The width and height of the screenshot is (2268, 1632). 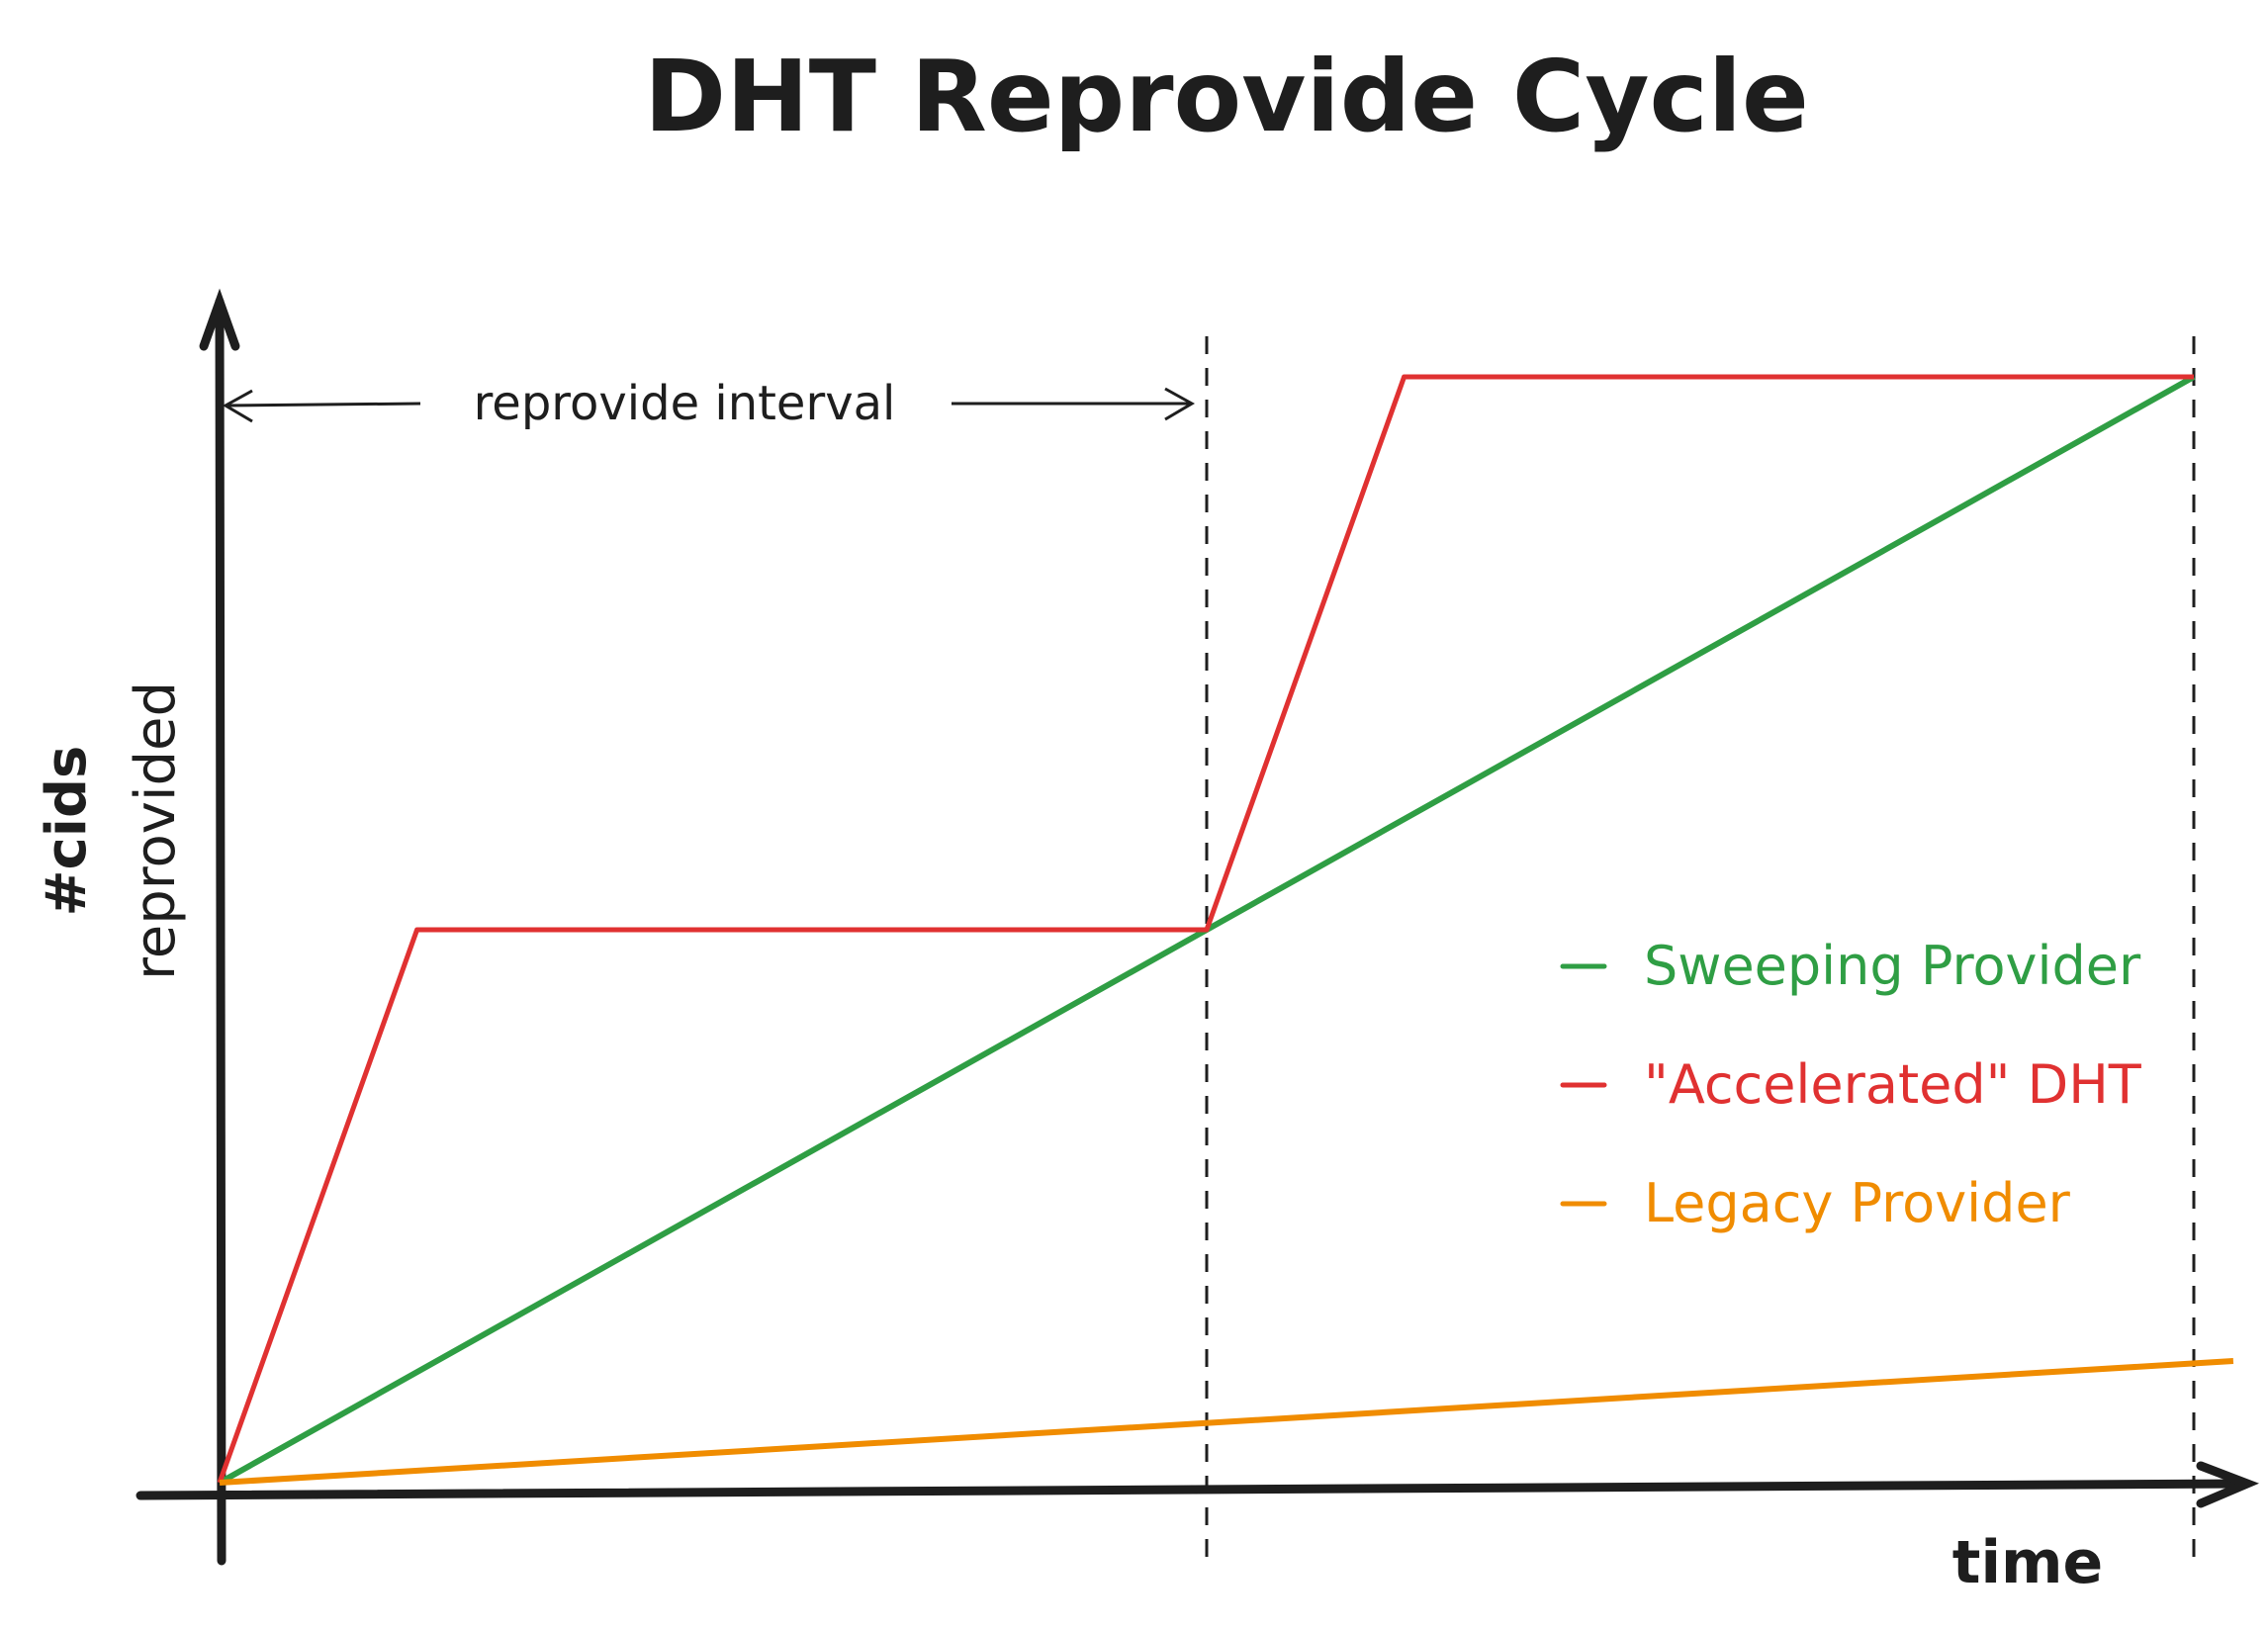 What do you see at coordinates (1892, 966) in the screenshot?
I see `legend-label-0: Sweeping Provider` at bounding box center [1892, 966].